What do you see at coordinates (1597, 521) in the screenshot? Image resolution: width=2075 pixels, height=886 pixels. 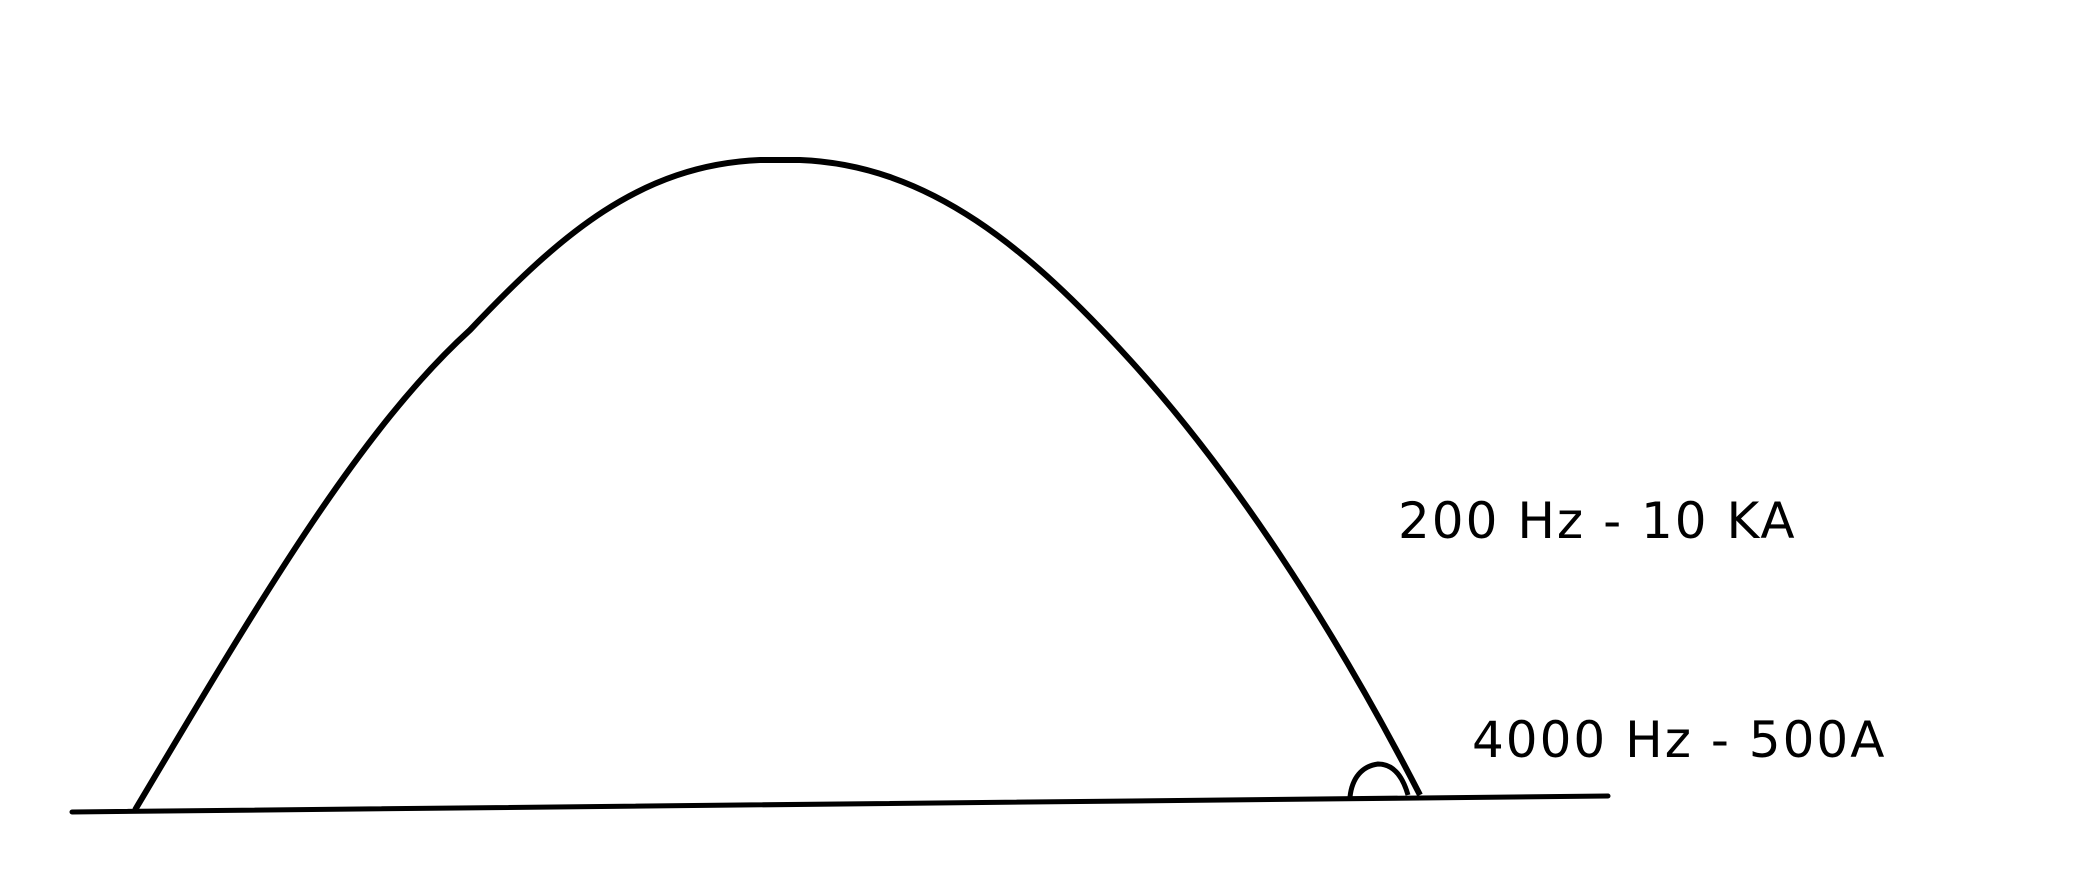 I see `large-pulse-label: 200 Hz - 10 KA` at bounding box center [1597, 521].